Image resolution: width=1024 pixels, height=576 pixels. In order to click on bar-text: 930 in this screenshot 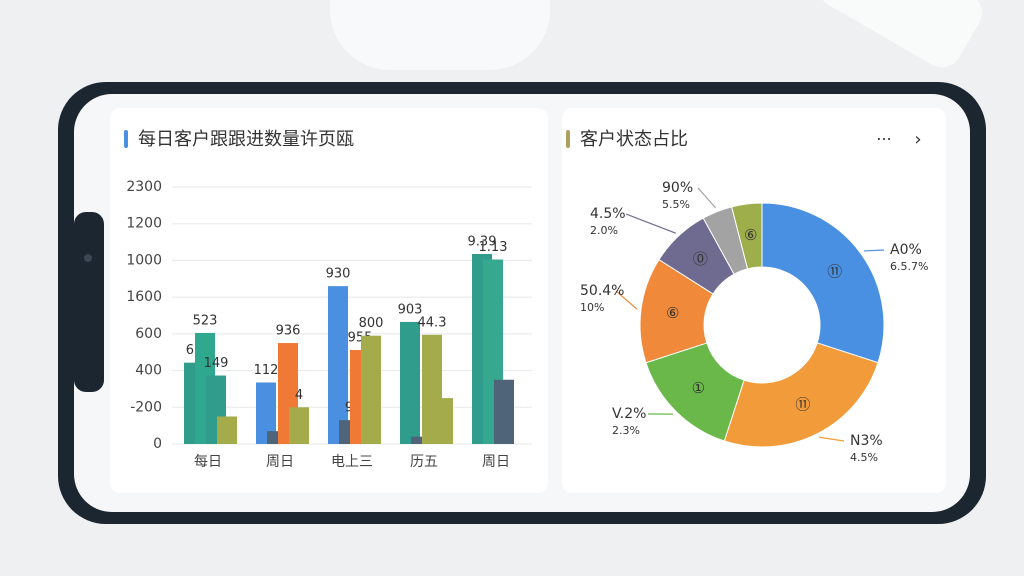, I will do `click(338, 274)`.